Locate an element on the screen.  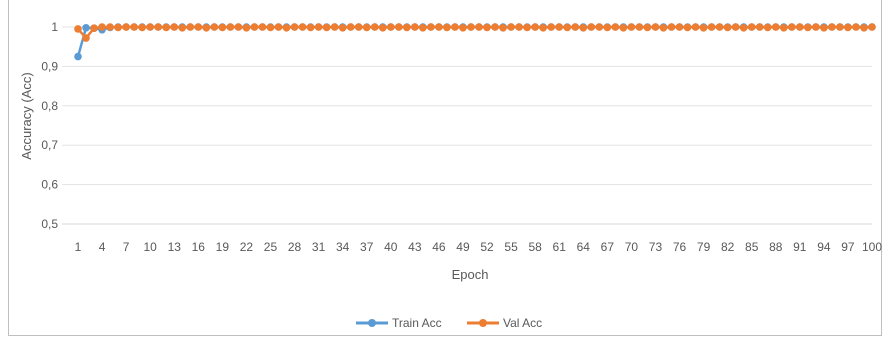
legend-label: Train Acc is located at coordinates (417, 323).